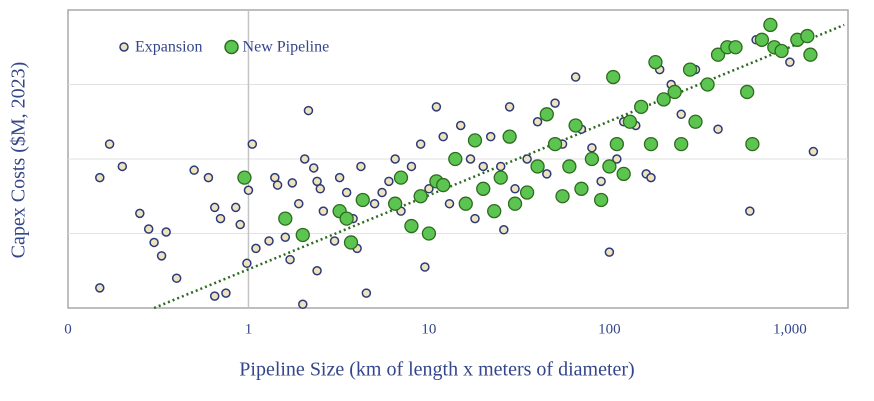 This screenshot has width=874, height=401. What do you see at coordinates (428, 329) in the screenshot?
I see `x-tick-label: 10` at bounding box center [428, 329].